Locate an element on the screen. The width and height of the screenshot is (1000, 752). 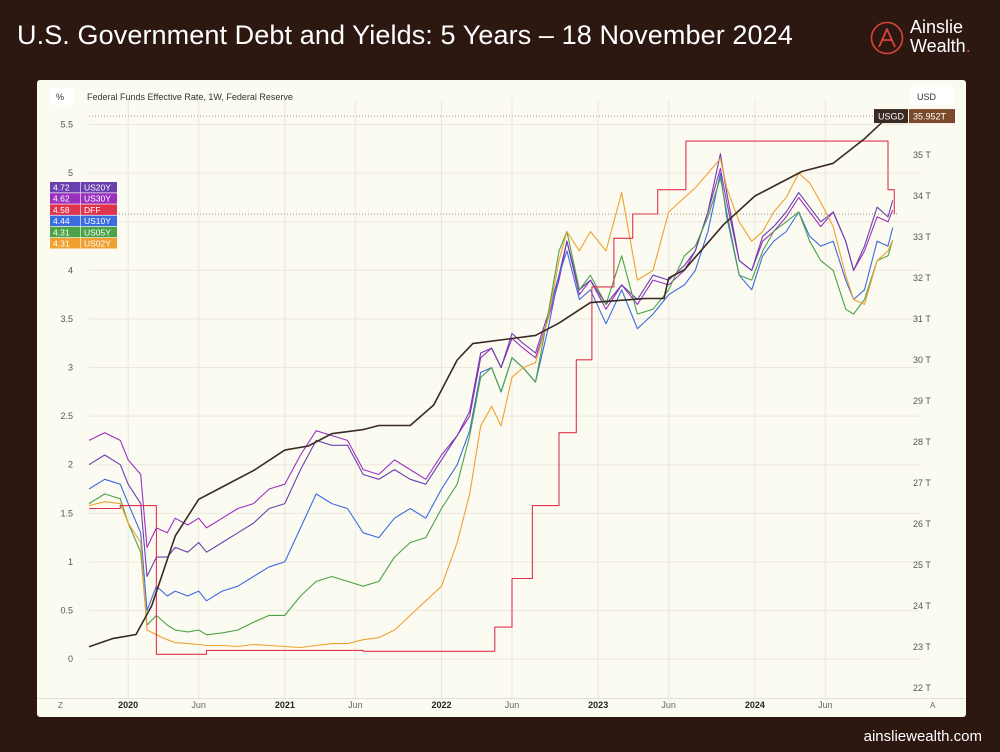
debt-tag-value-bg is located at coordinates (932, 116).